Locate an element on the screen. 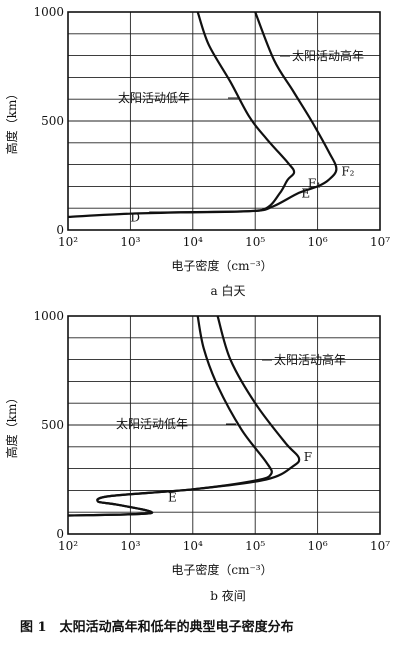 Image resolution: width=400 pixels, height=650 pixels. caption-a: a 白天 is located at coordinates (228, 290).